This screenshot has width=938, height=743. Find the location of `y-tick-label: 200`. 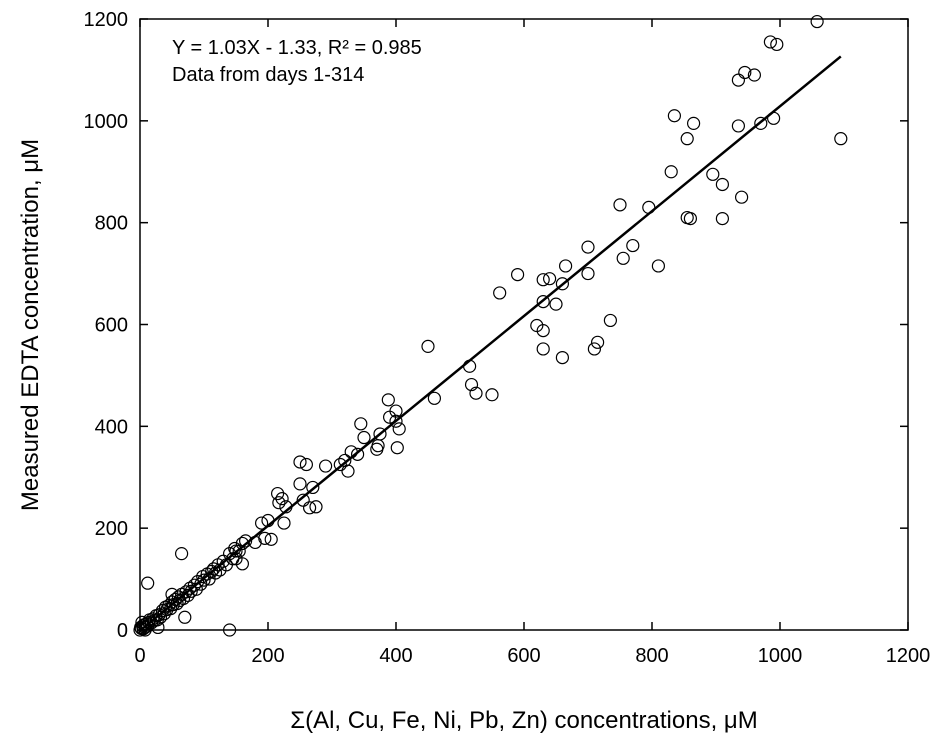

y-tick-label: 200 is located at coordinates (111, 529).